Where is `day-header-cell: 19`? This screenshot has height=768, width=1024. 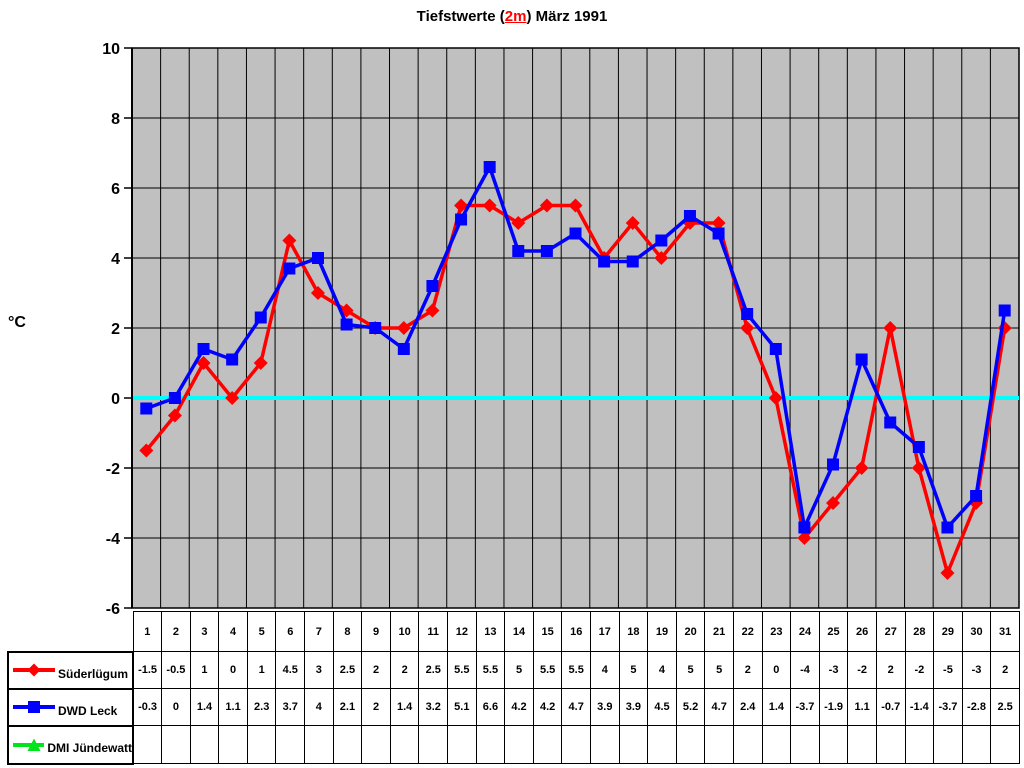 day-header-cell: 19 is located at coordinates (662, 631).